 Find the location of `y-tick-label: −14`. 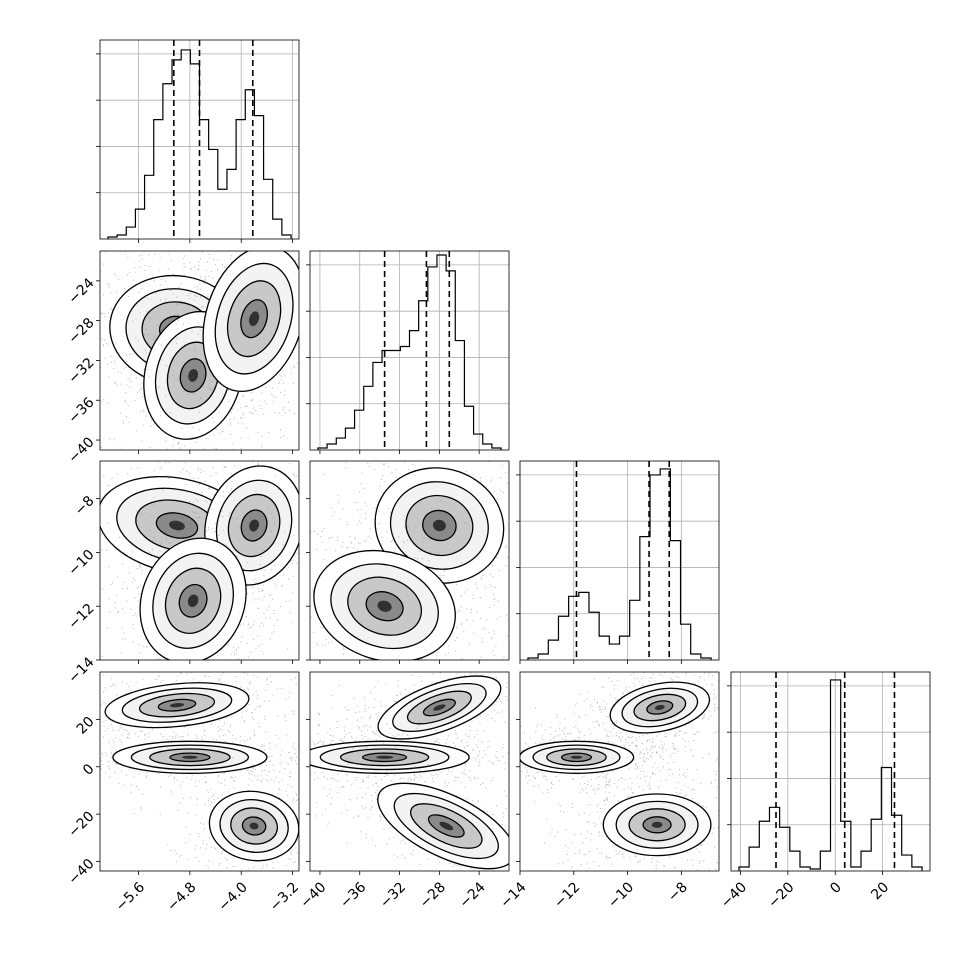

y-tick-label: −14 is located at coordinates (81, 670).